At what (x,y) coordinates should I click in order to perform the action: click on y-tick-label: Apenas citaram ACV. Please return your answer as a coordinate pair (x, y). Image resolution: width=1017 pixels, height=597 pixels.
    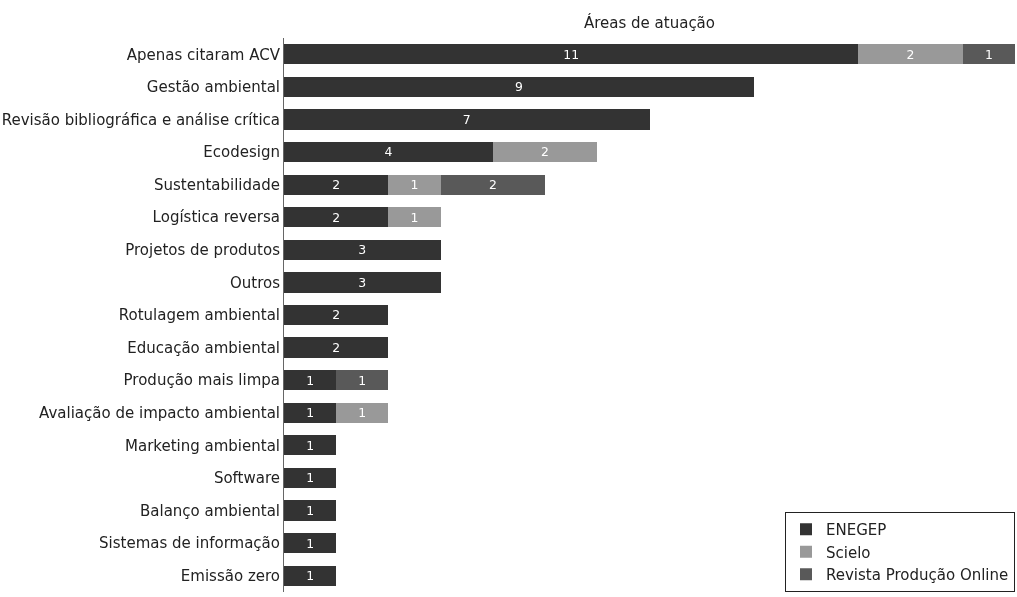
    Looking at the image, I should click on (203, 54).